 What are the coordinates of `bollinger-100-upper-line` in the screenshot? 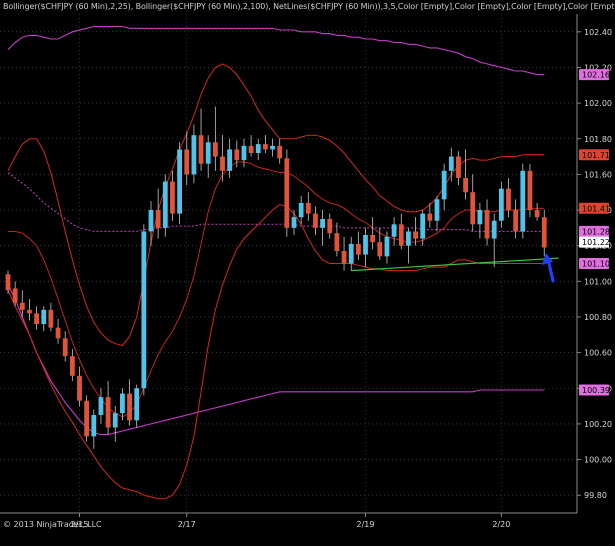 It's located at (276, 50).